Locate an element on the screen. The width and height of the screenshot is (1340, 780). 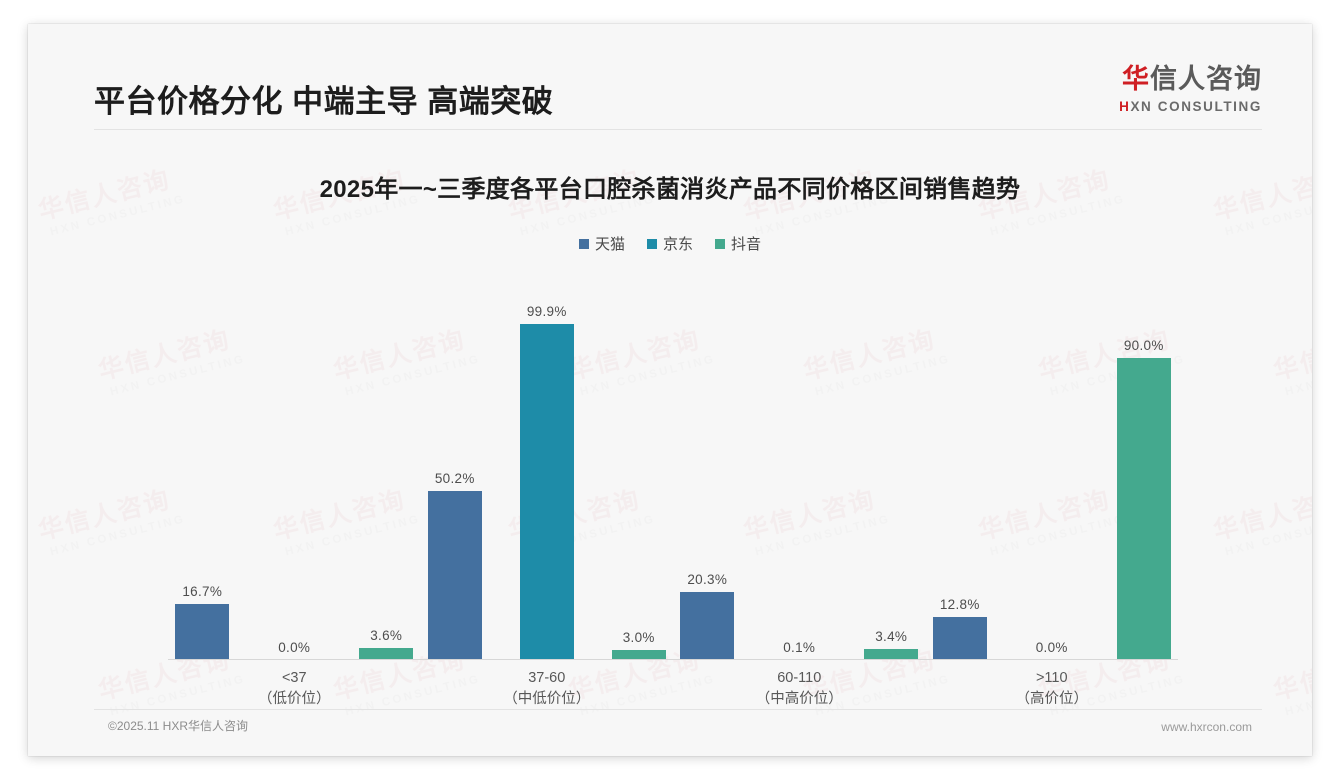
x-axis-tick-sublabel: （中高价位） is located at coordinates (799, 699).